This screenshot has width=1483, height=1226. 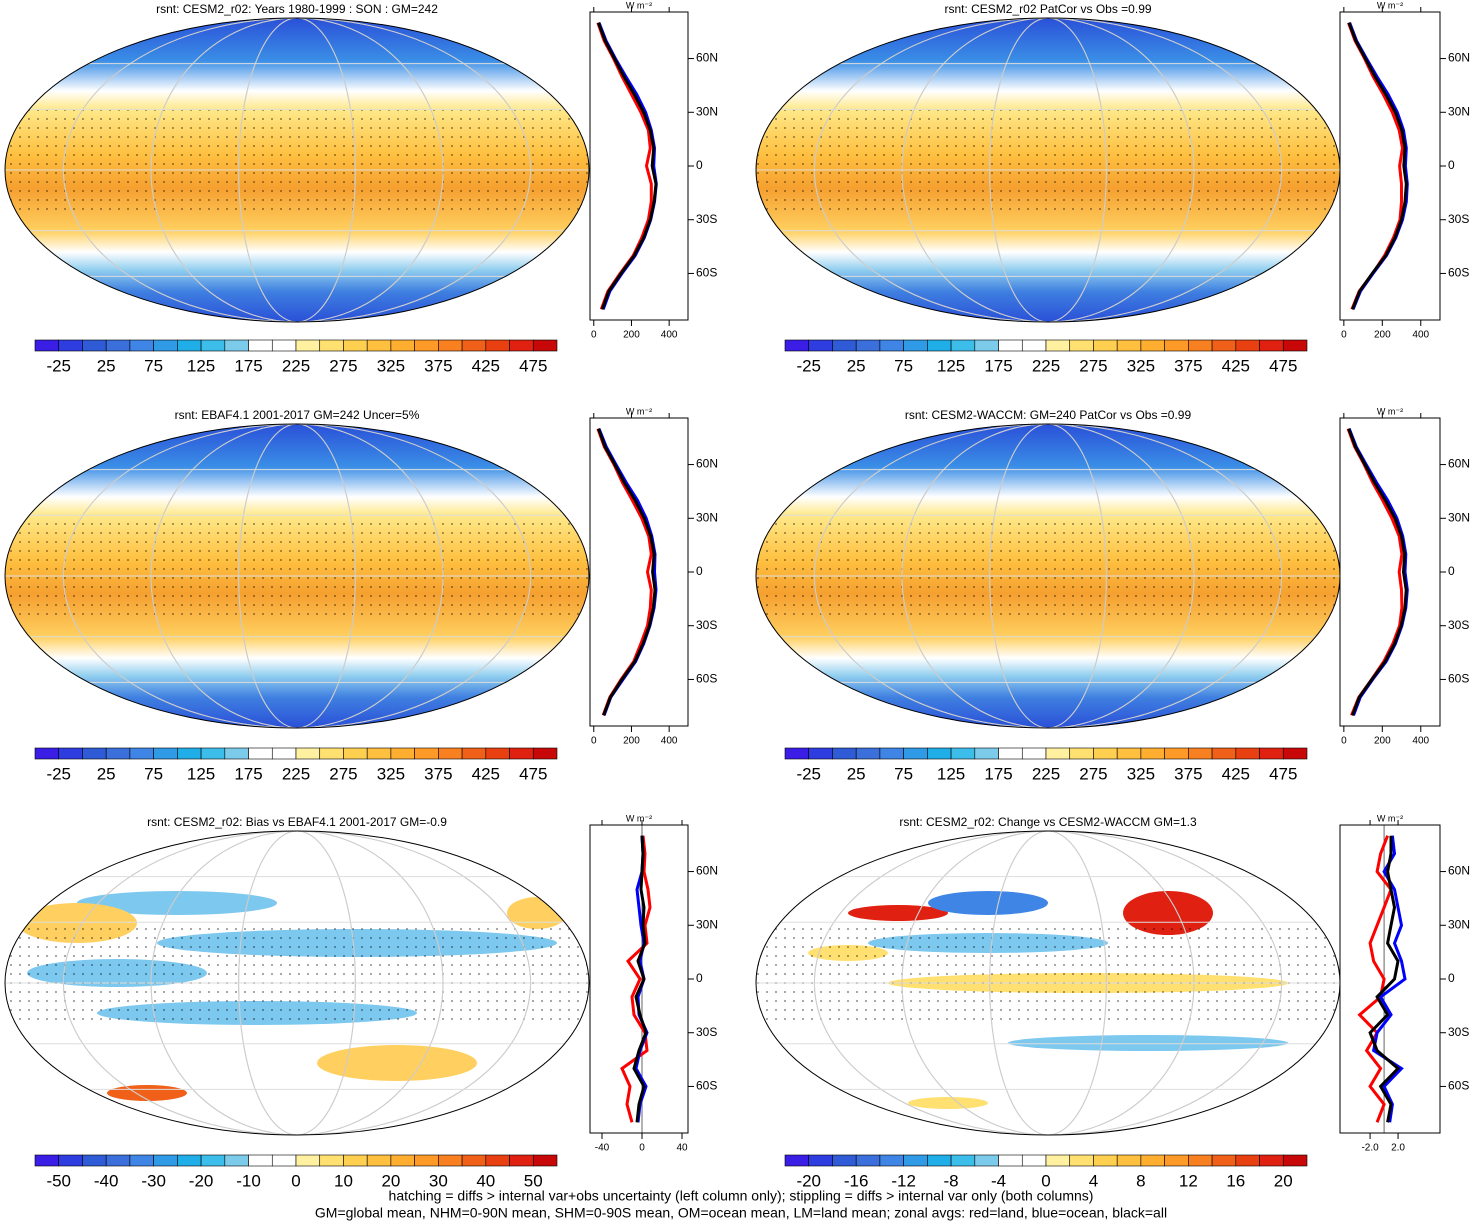 What do you see at coordinates (1093, 1180) in the screenshot?
I see `colorbar-label: 4` at bounding box center [1093, 1180].